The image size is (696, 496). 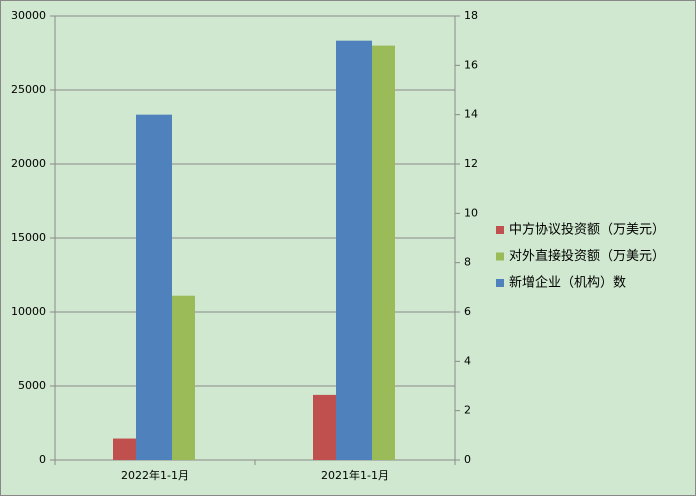 What do you see at coordinates (471, 163) in the screenshot?
I see `y2-tick-label: 12` at bounding box center [471, 163].